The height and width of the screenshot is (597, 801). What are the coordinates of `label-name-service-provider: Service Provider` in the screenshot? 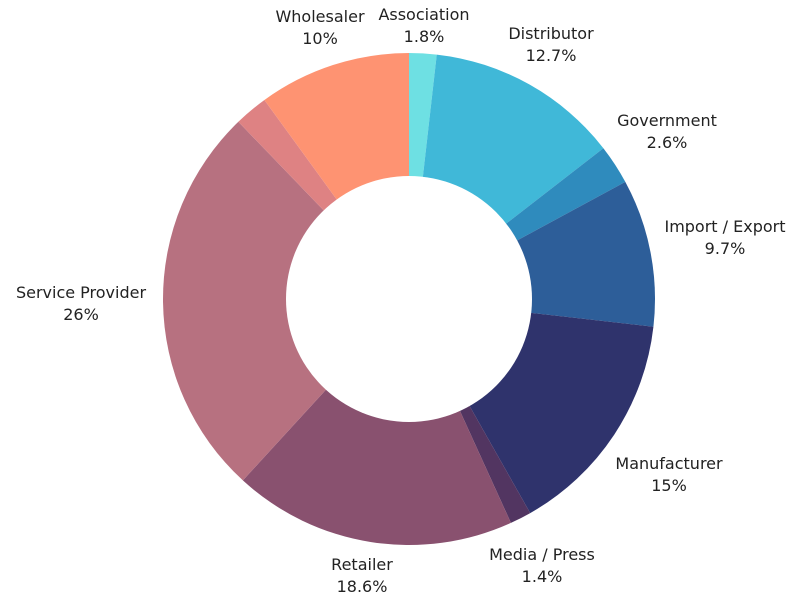 It's located at (81, 292).